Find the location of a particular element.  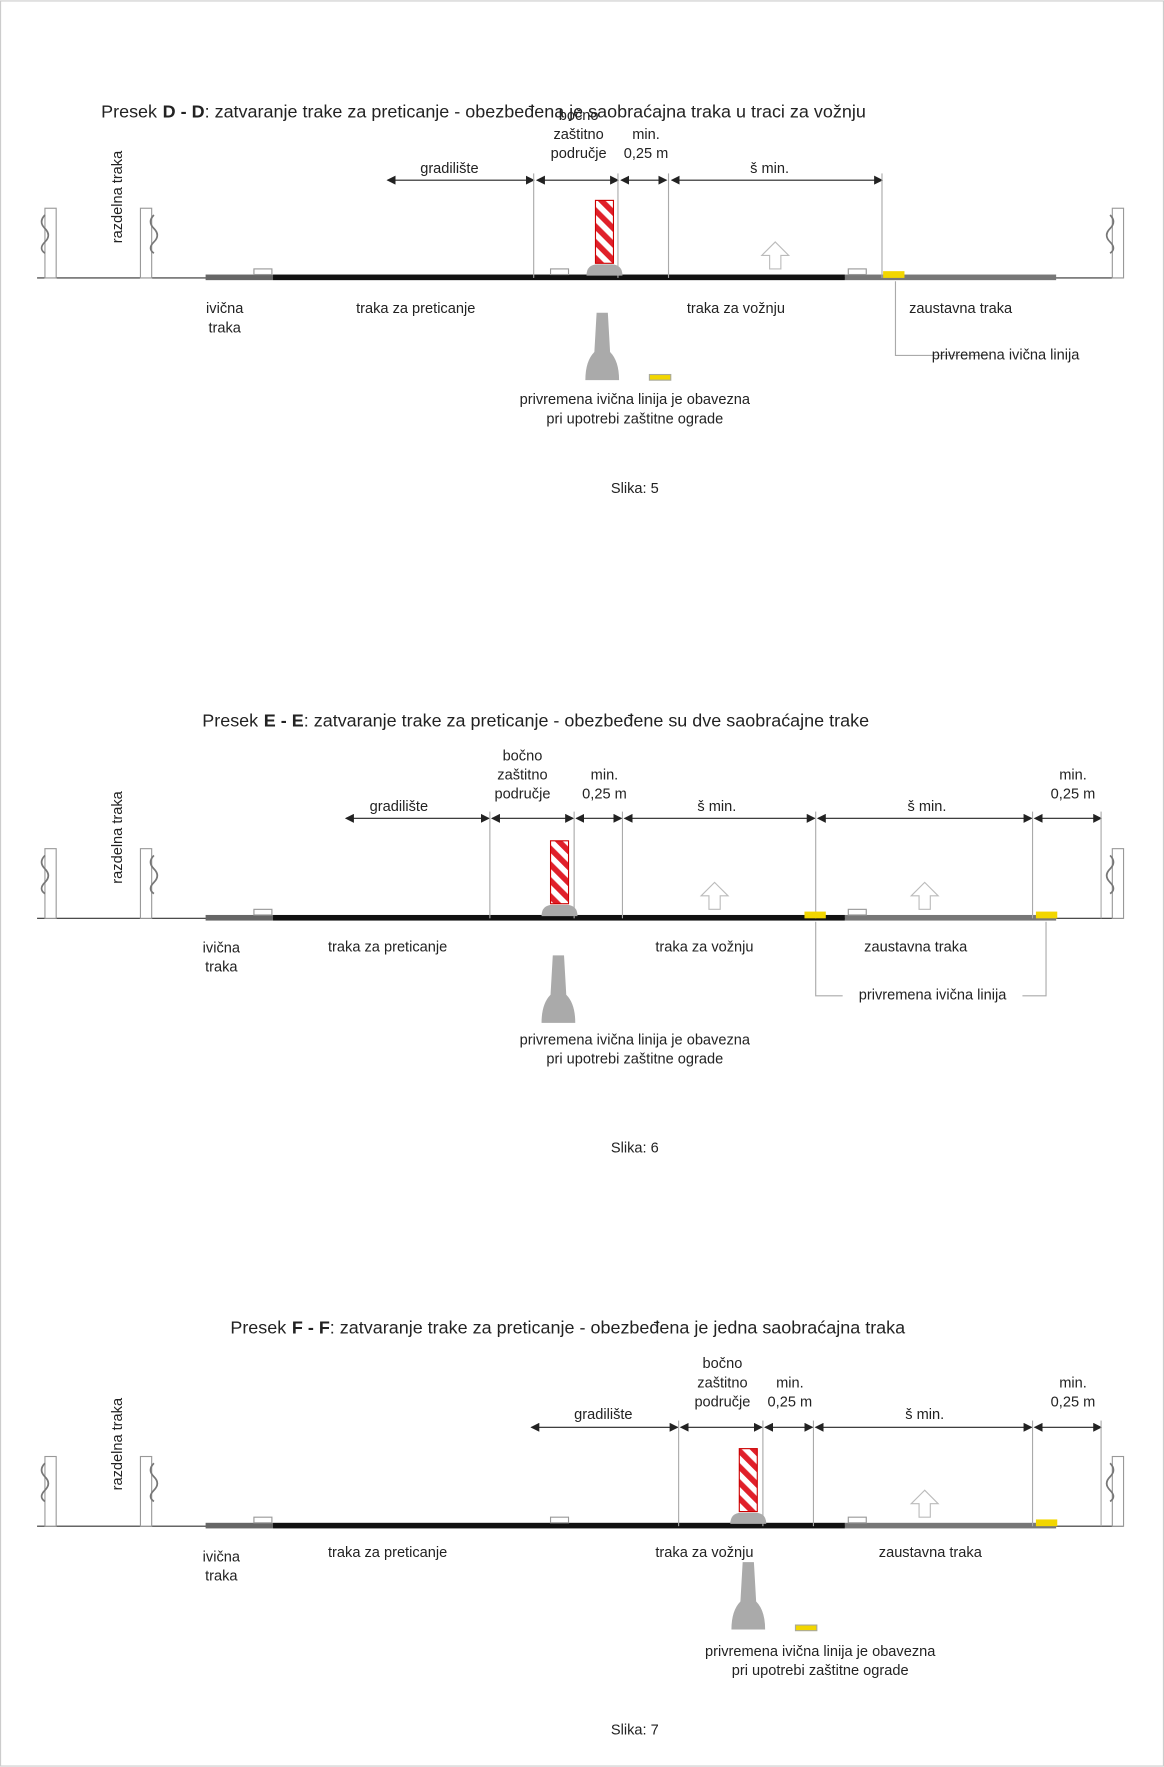

caption: Slika: 7 is located at coordinates (635, 1731).